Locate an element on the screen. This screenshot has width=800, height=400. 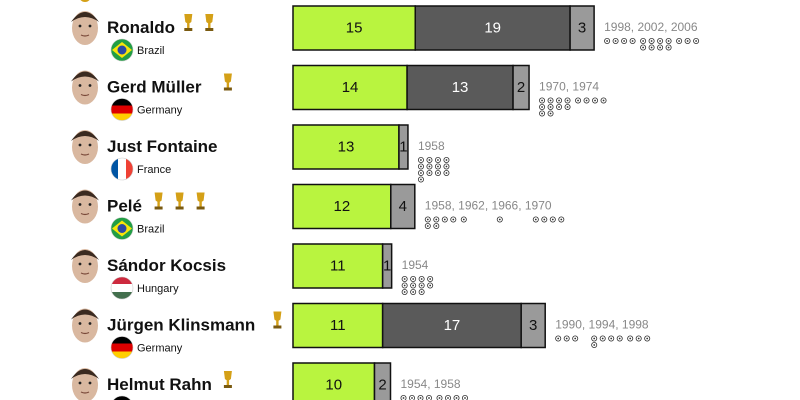
france-flag-icon is located at coordinates (122, 169).